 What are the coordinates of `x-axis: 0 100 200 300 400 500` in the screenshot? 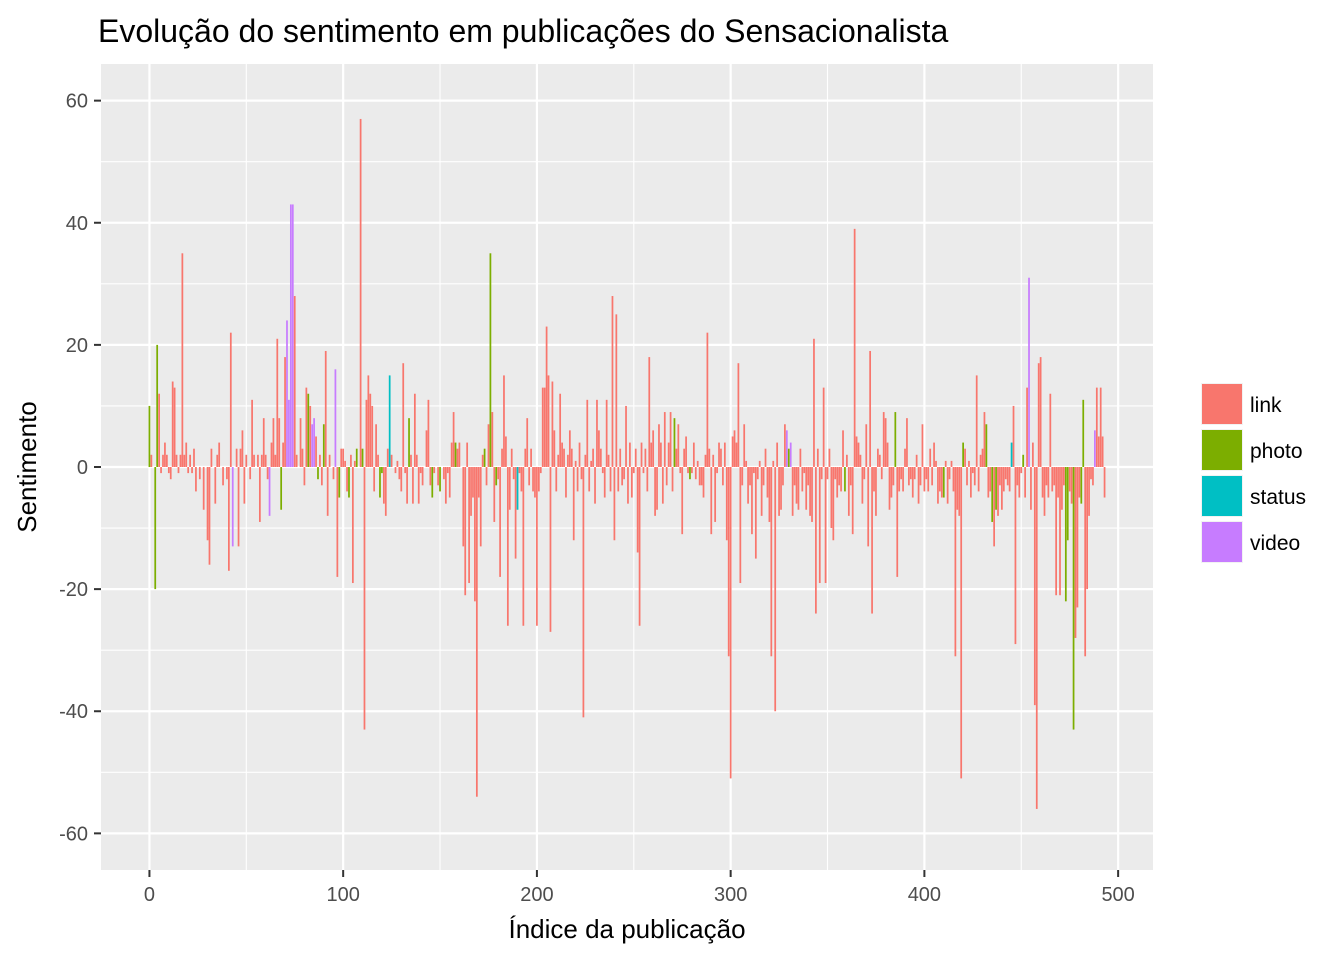 It's located at (639, 888).